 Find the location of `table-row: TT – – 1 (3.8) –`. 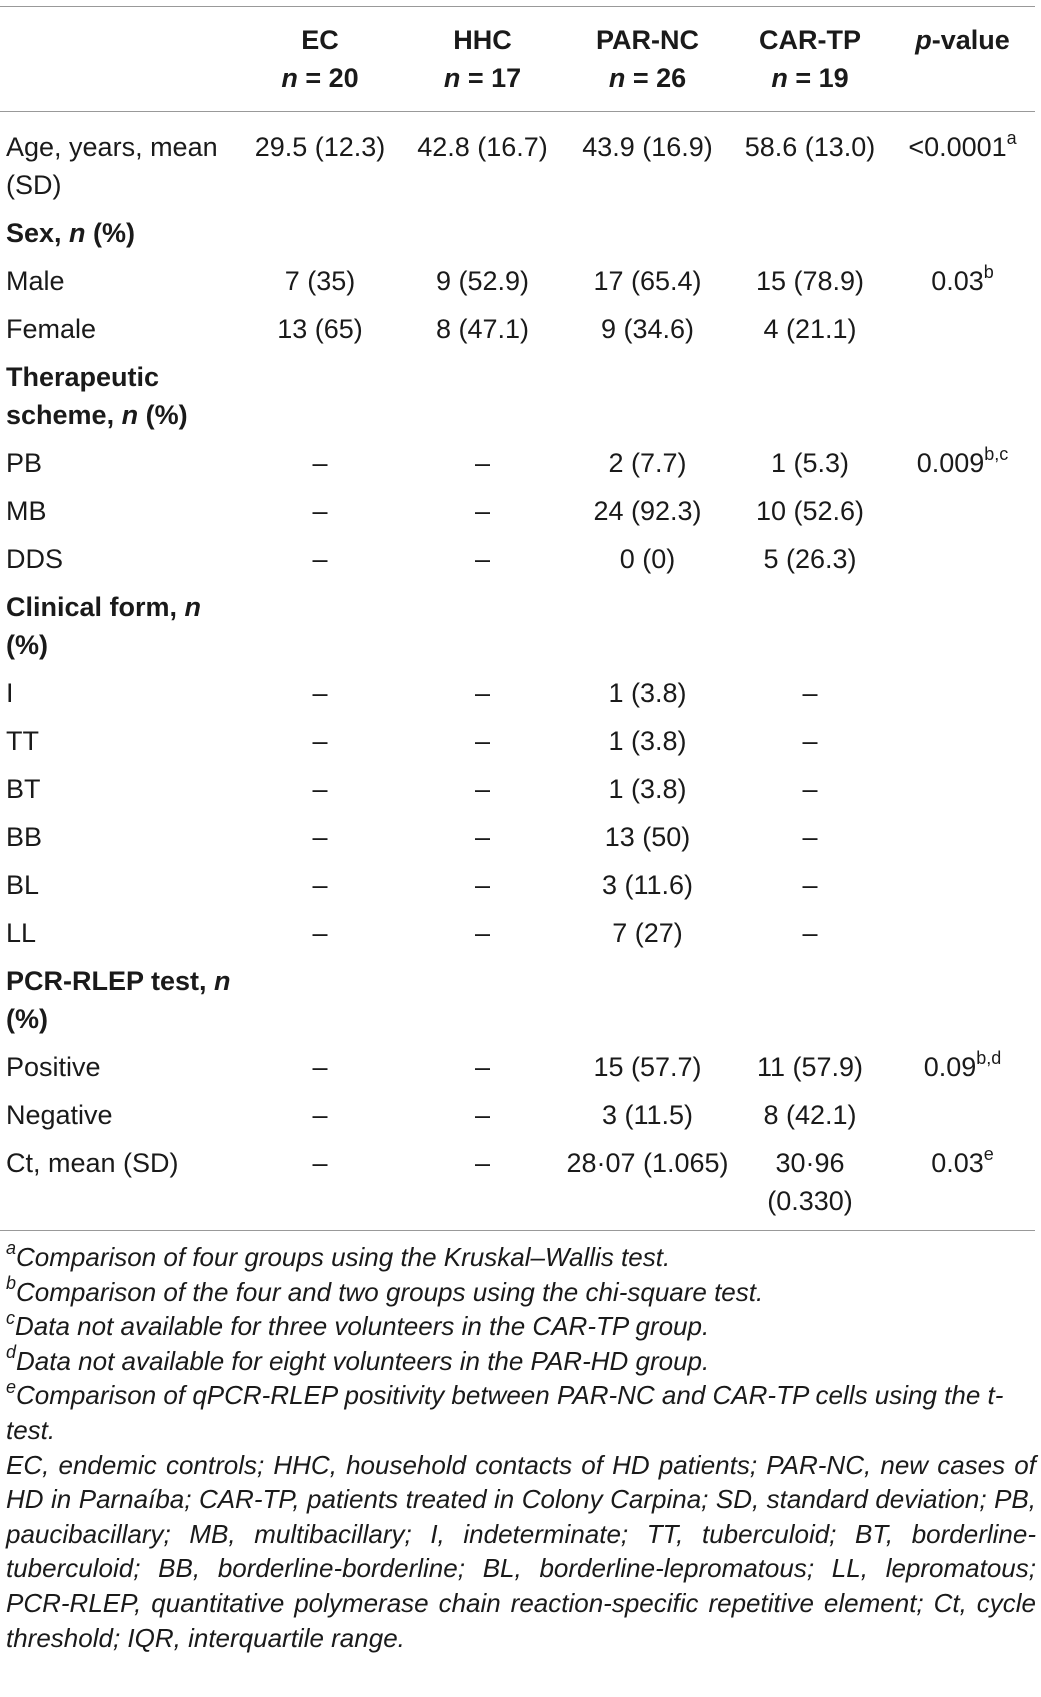

table-row: TT – – 1 (3.8) – is located at coordinates (517, 742).